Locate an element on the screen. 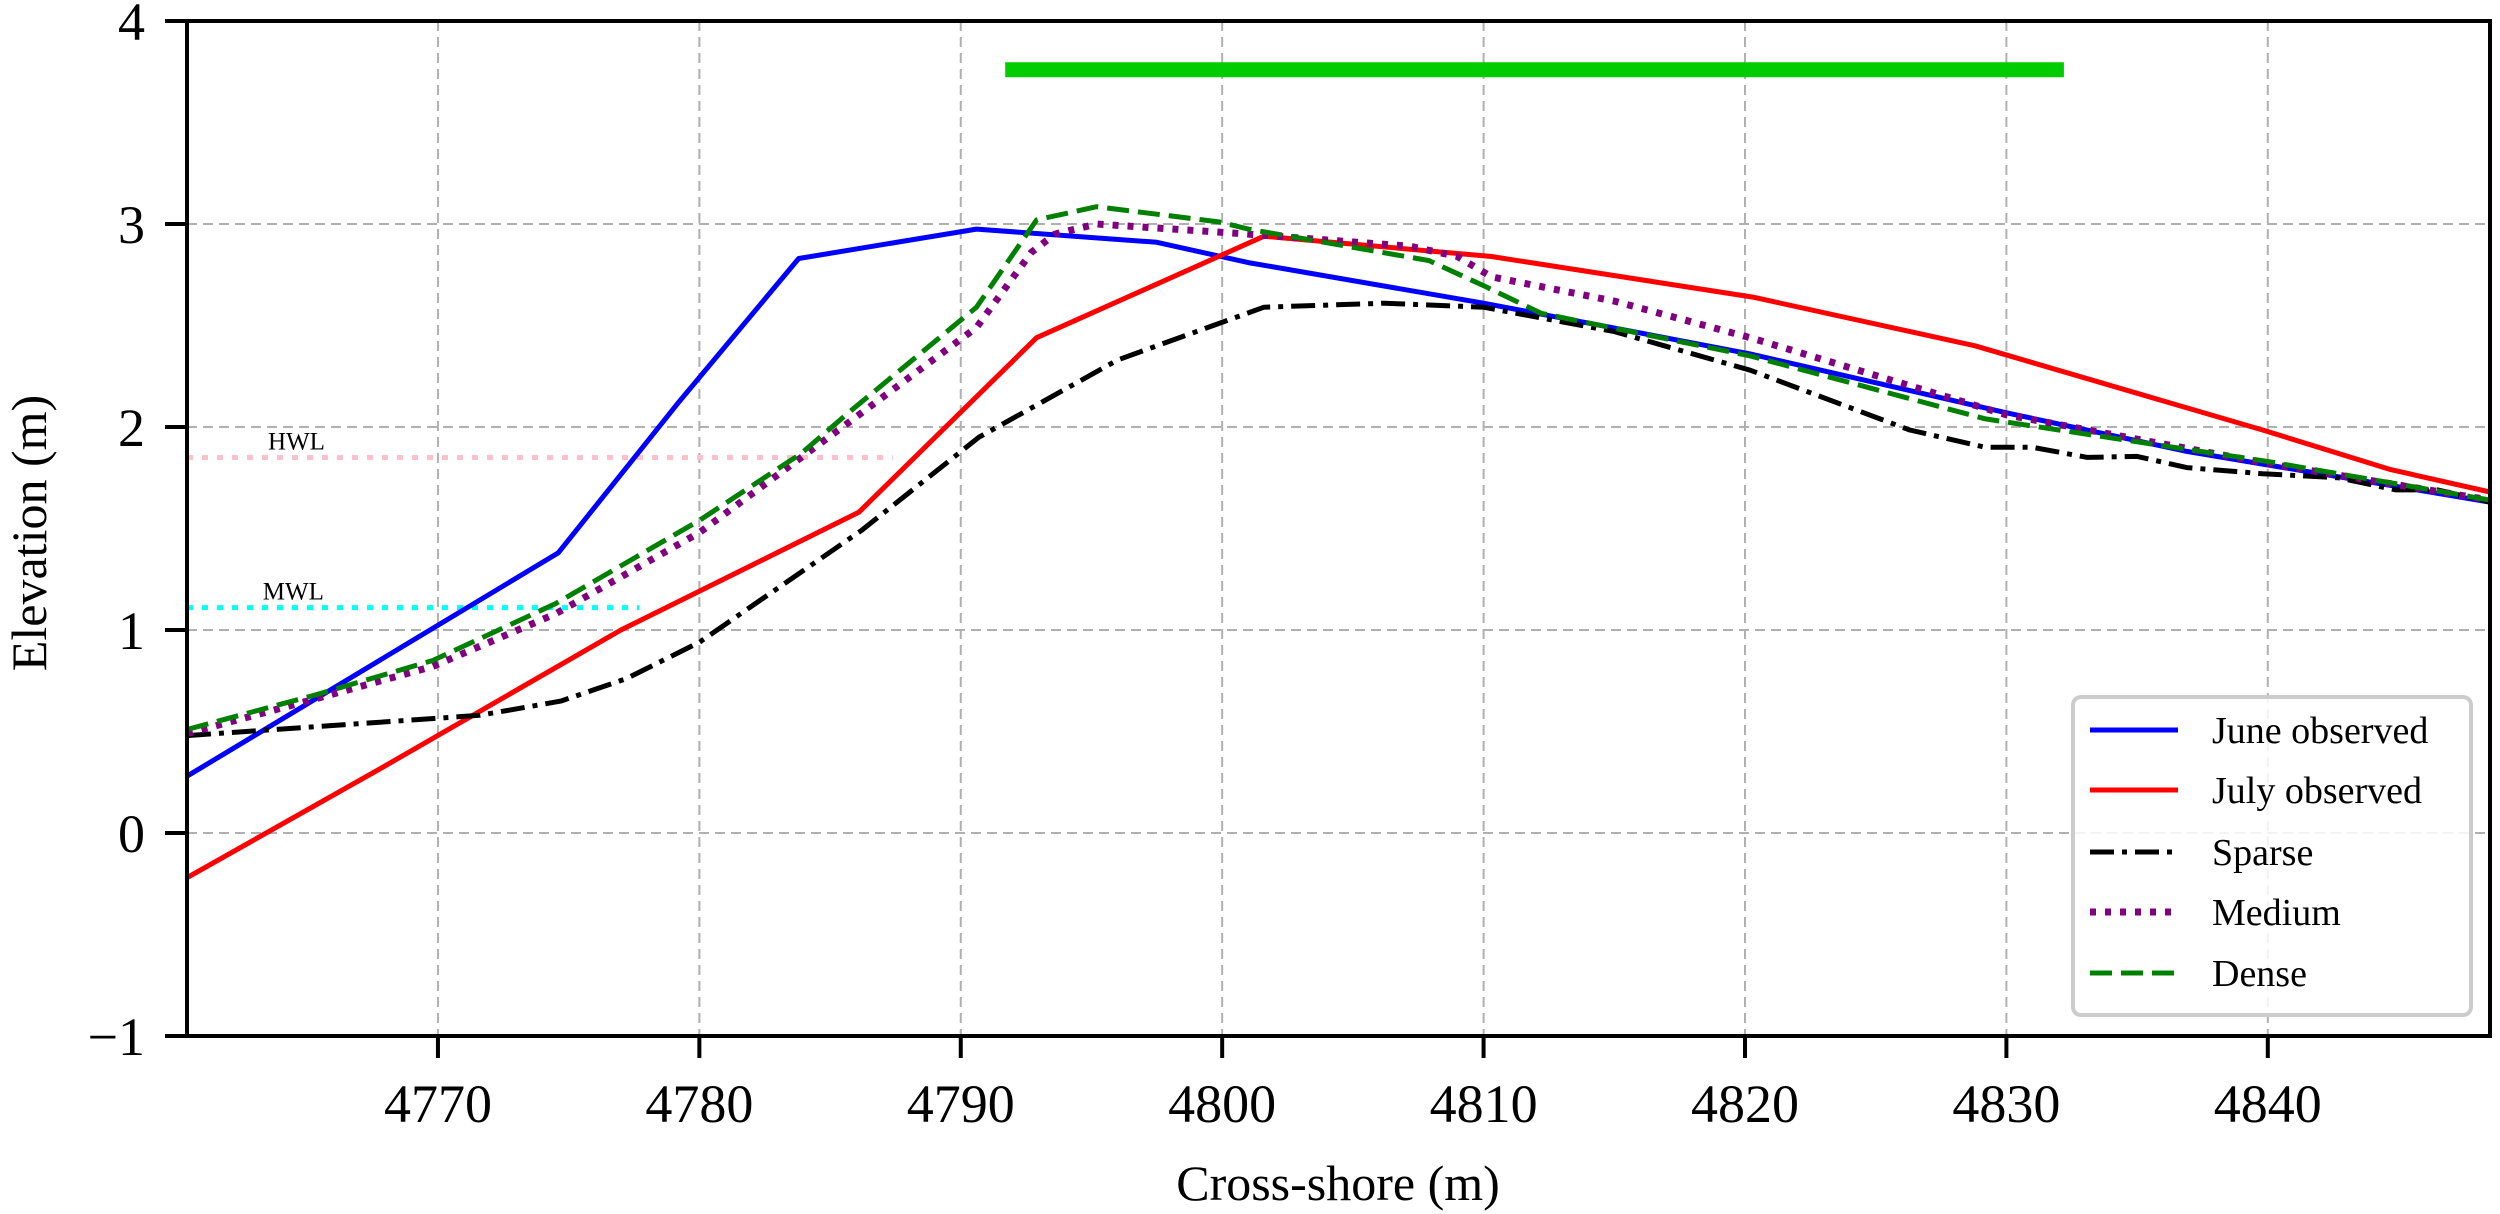 This screenshot has height=1214, width=2500. y-tick-label: −1 is located at coordinates (116, 1037).